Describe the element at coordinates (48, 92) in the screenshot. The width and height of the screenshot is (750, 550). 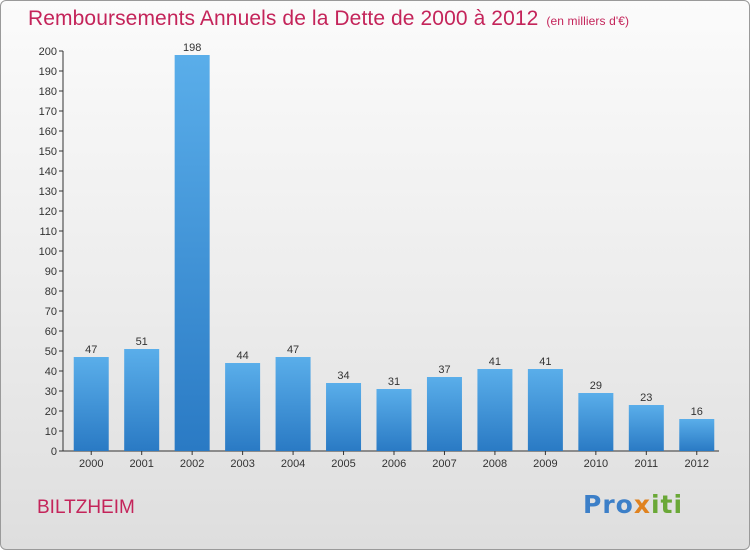
I see `y-tick-label: 180` at that location.